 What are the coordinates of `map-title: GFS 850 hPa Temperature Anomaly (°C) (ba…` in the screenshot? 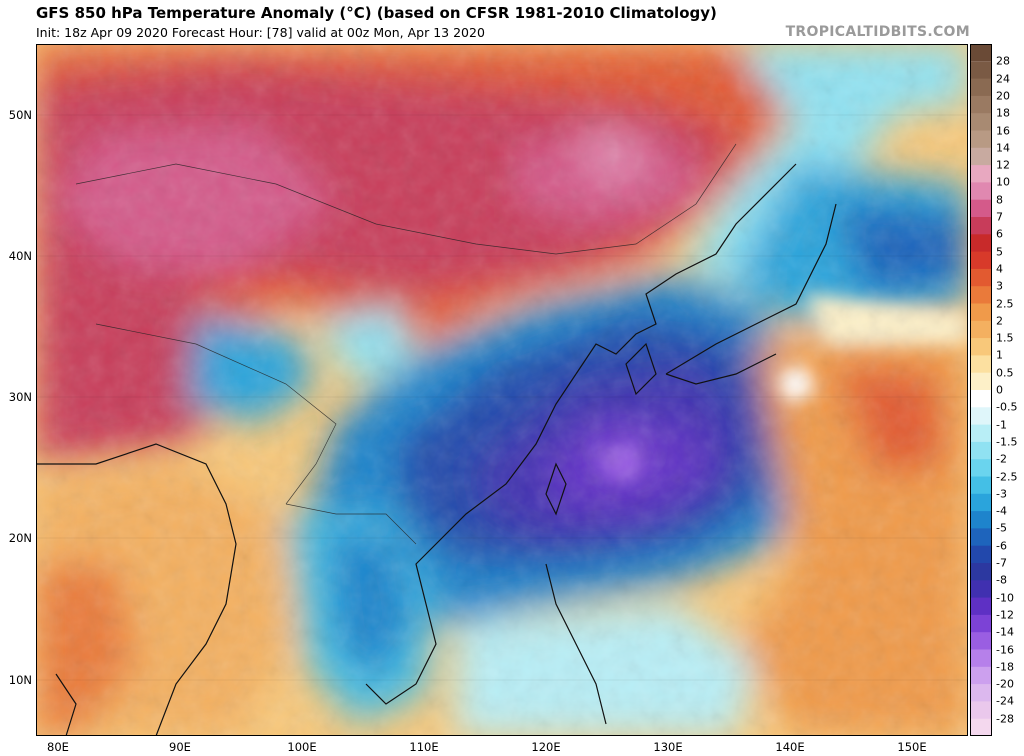 It's located at (376, 13).